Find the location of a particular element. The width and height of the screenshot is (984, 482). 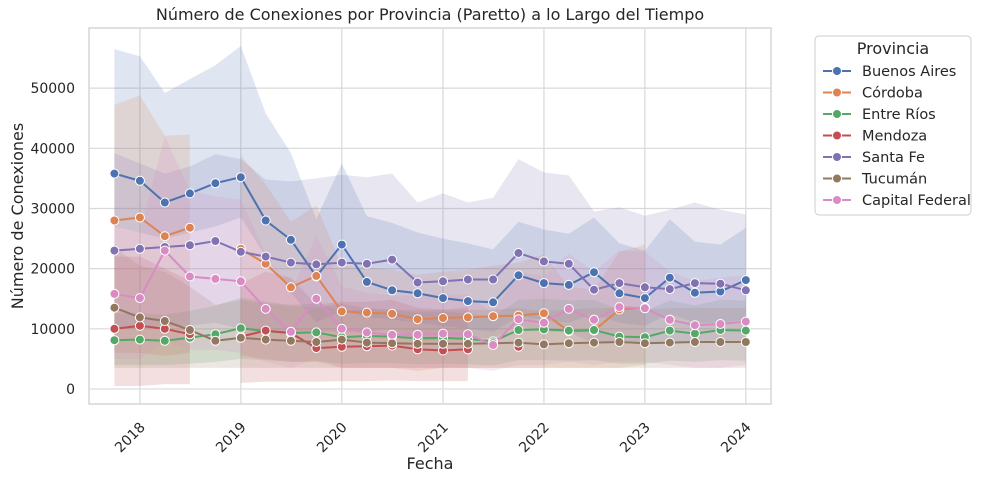

legend-label: Córdoba is located at coordinates (892, 94).